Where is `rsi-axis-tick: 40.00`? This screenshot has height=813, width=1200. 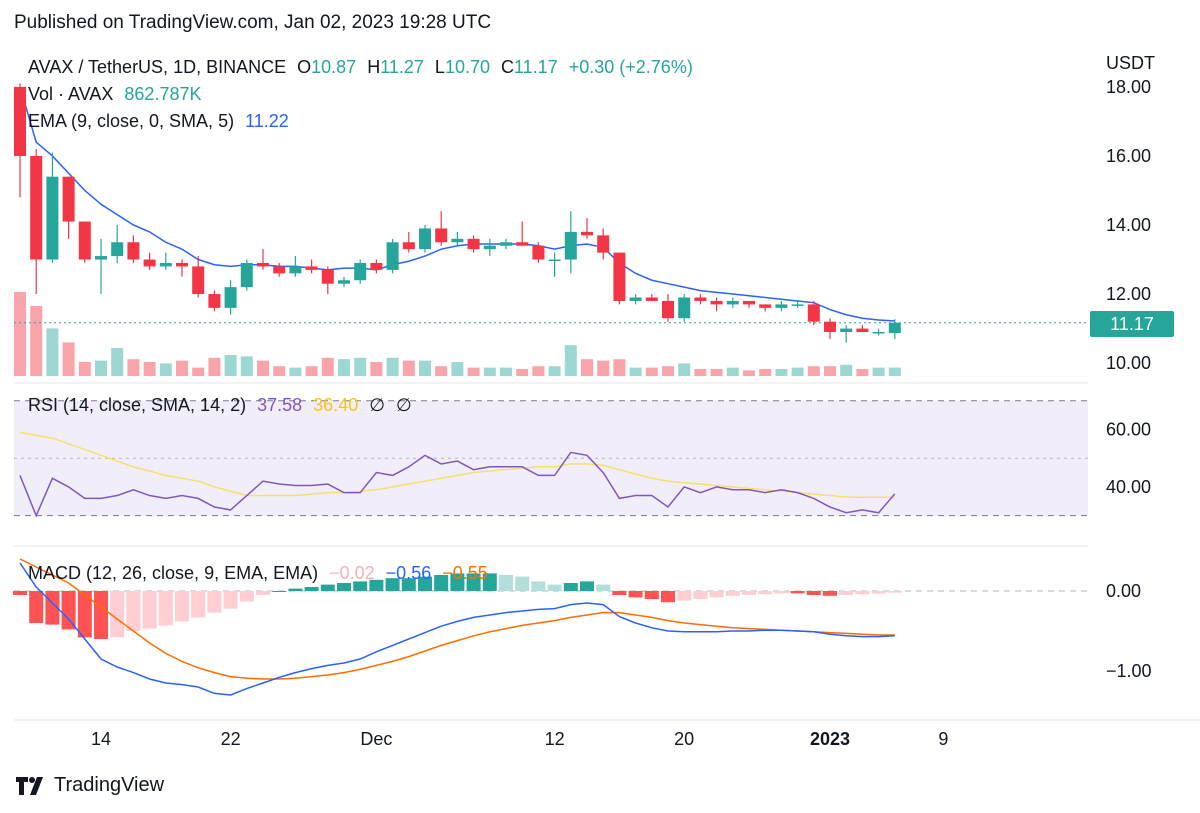 rsi-axis-tick: 40.00 is located at coordinates (1128, 487).